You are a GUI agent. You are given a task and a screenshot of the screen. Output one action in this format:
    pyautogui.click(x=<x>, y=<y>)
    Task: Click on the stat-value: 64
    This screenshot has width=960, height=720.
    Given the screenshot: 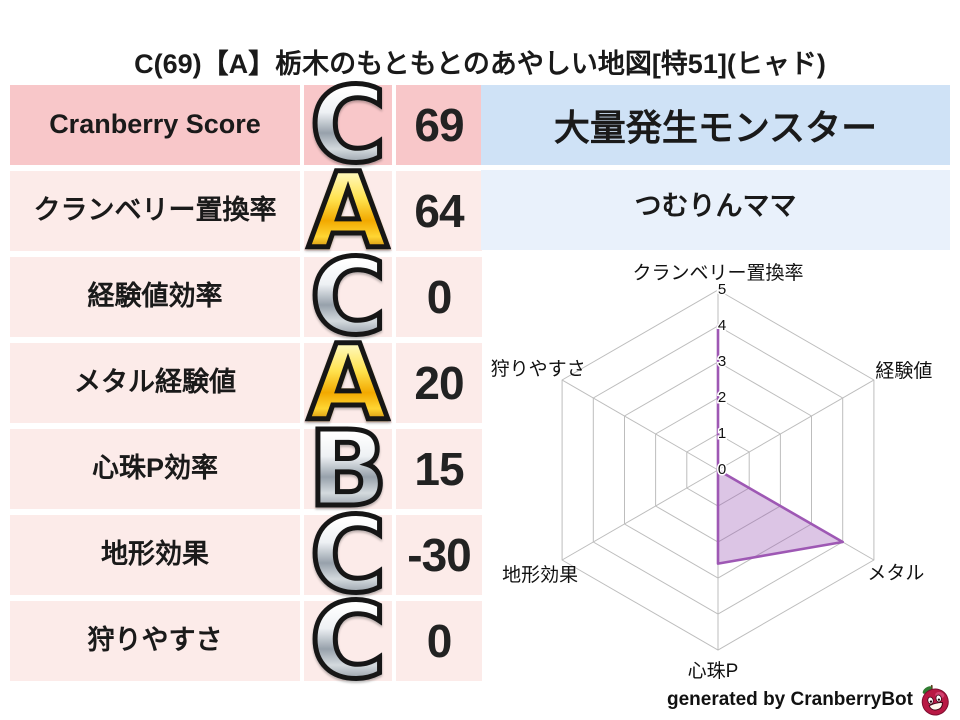 What is the action you would take?
    pyautogui.click(x=439, y=211)
    